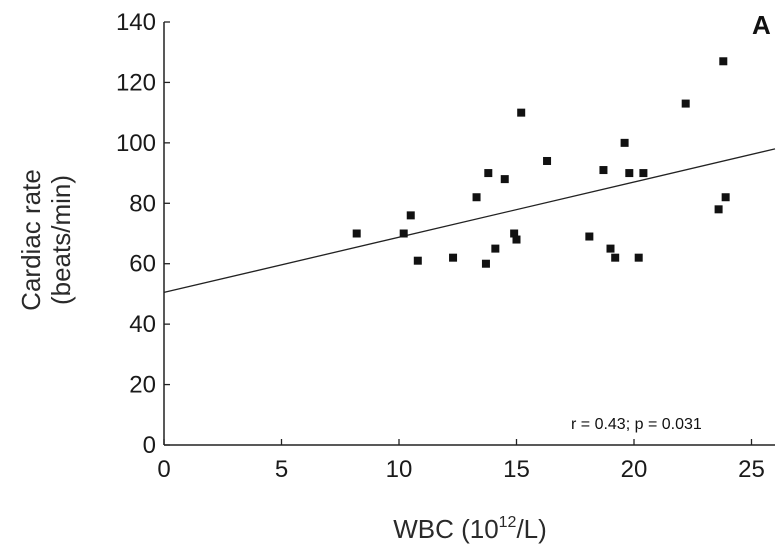 This screenshot has height=552, width=784. What do you see at coordinates (516, 469) in the screenshot?
I see `x-tick-label: 15` at bounding box center [516, 469].